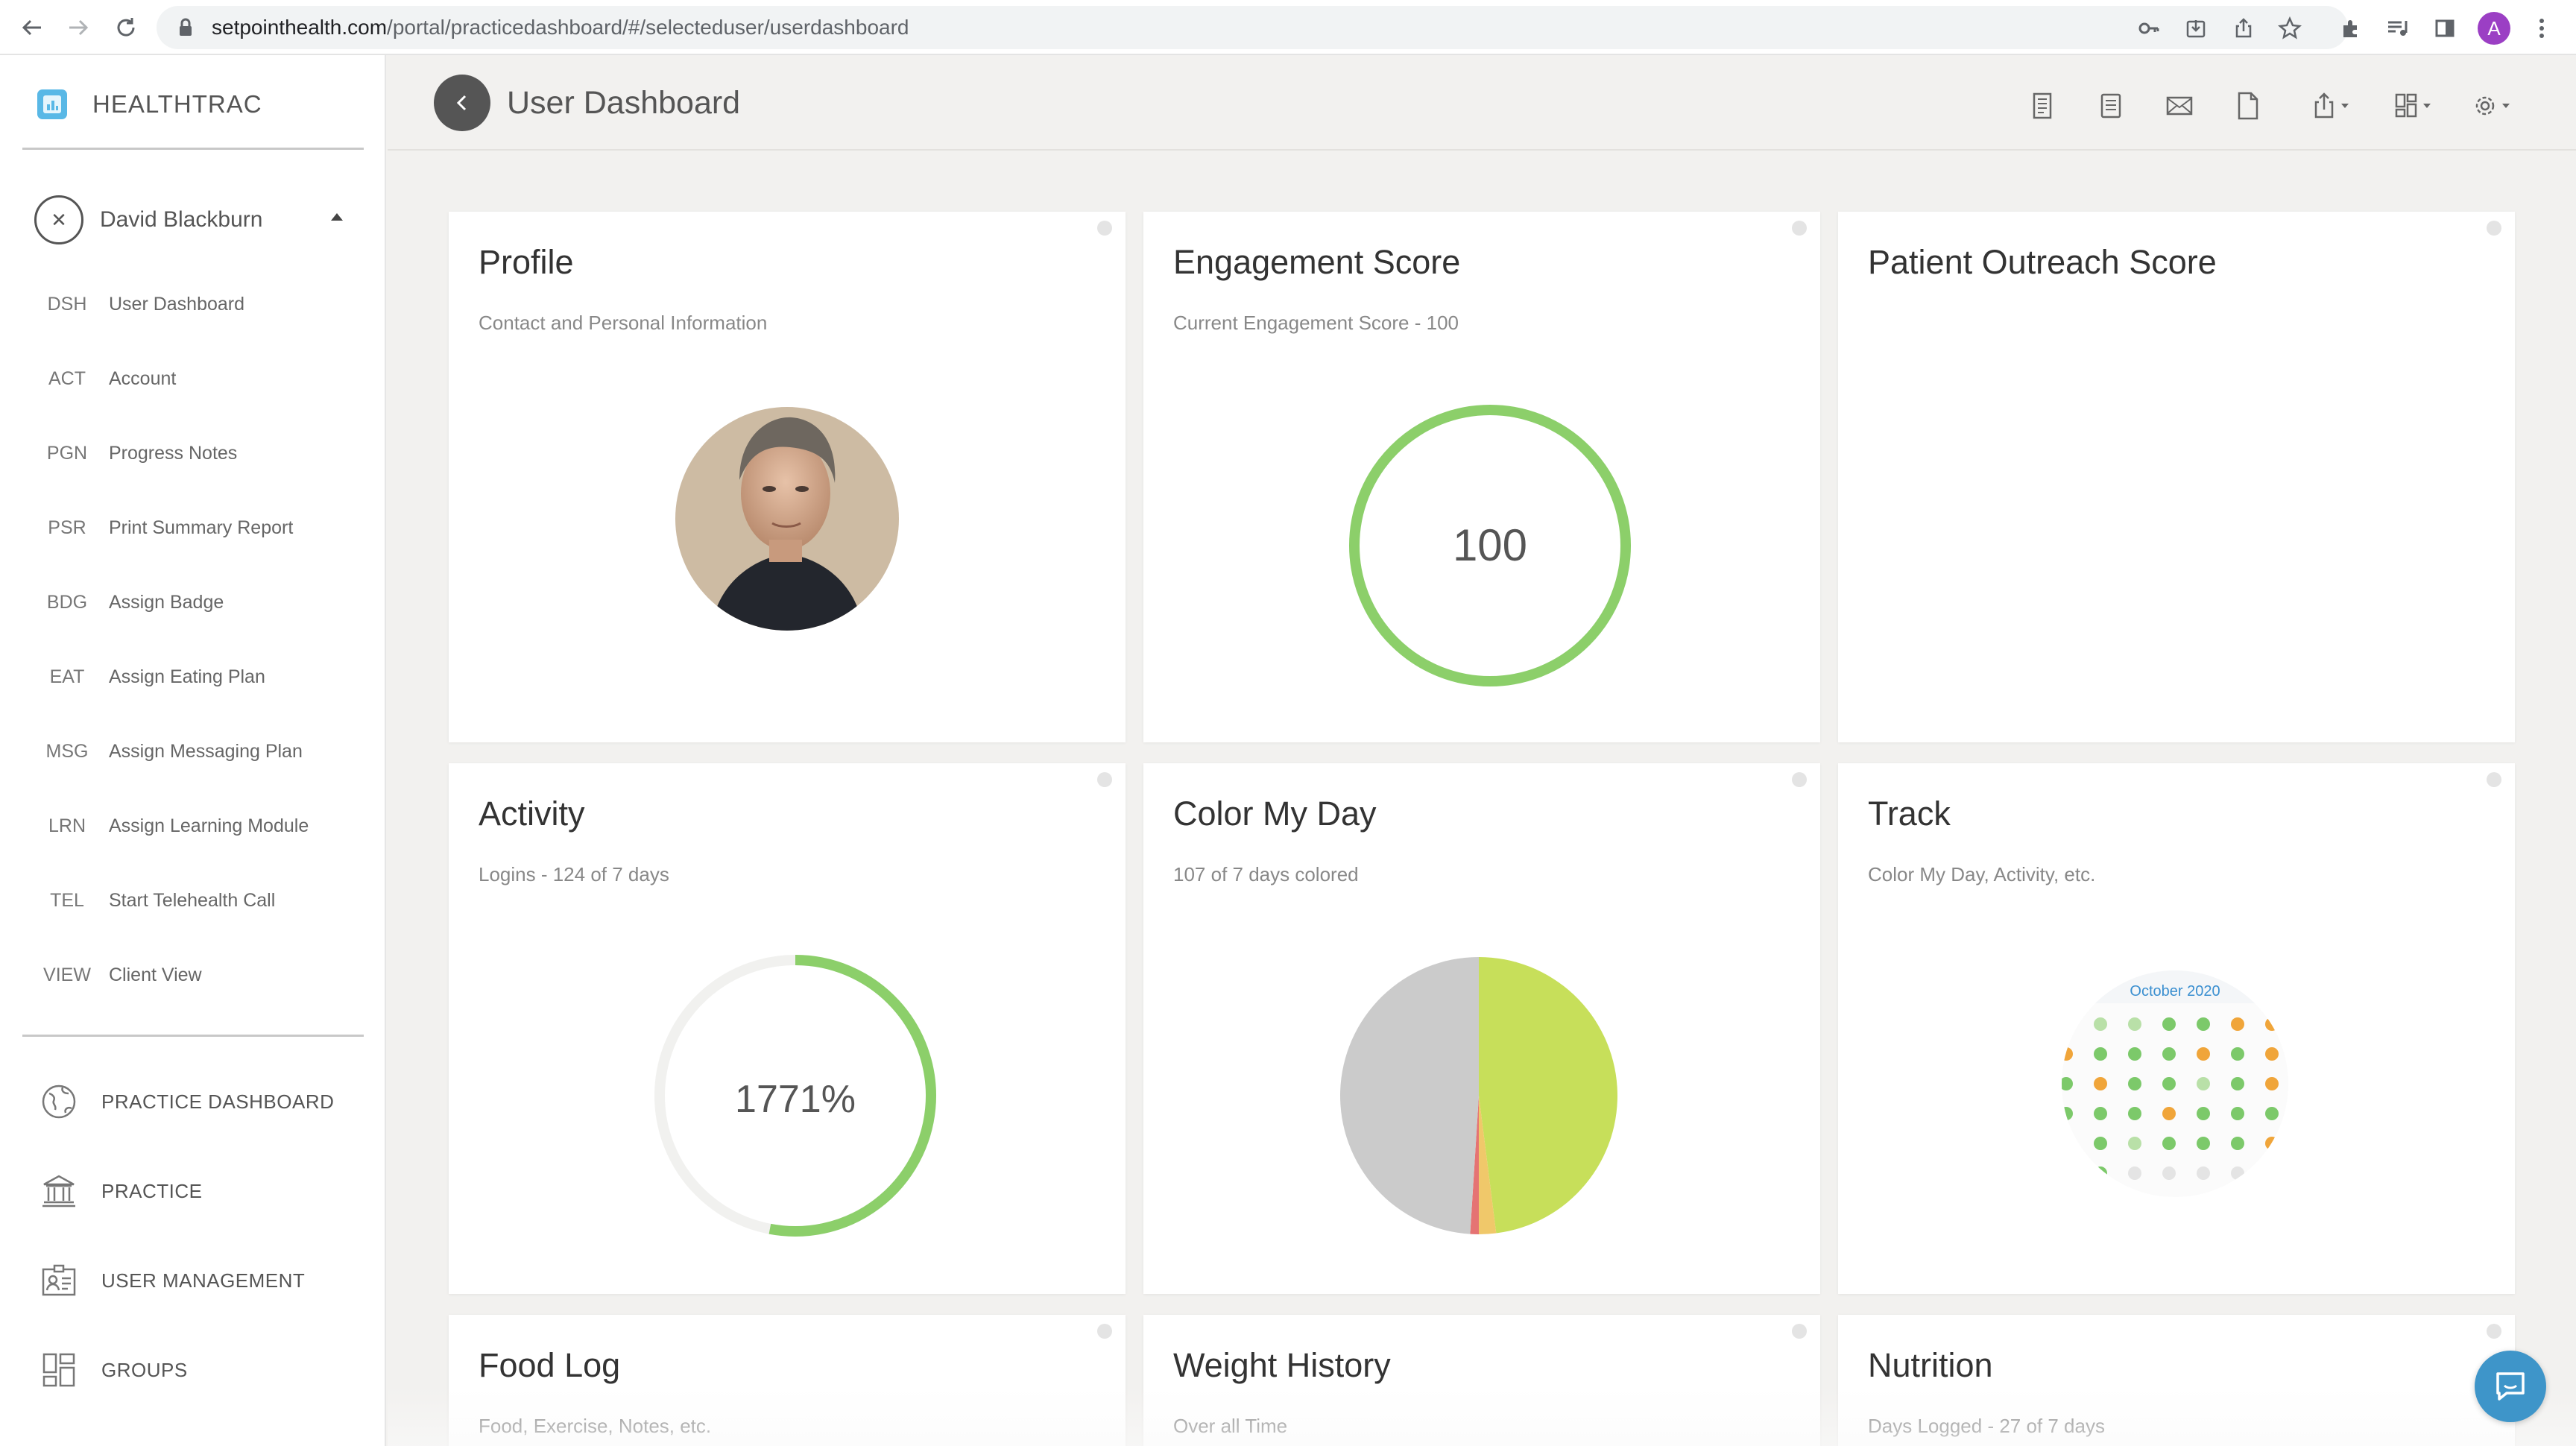  I want to click on menu-item-client-view: VIEW Client View, so click(118, 975).